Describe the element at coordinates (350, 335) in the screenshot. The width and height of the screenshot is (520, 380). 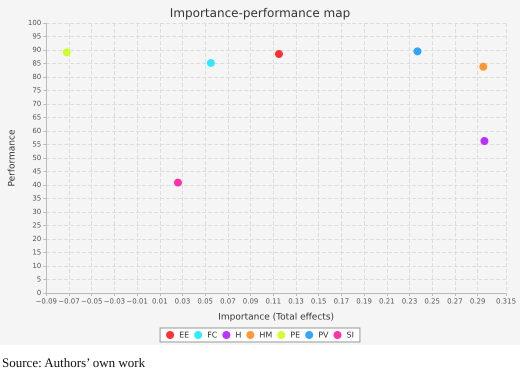
I see `legend-label: SI` at that location.